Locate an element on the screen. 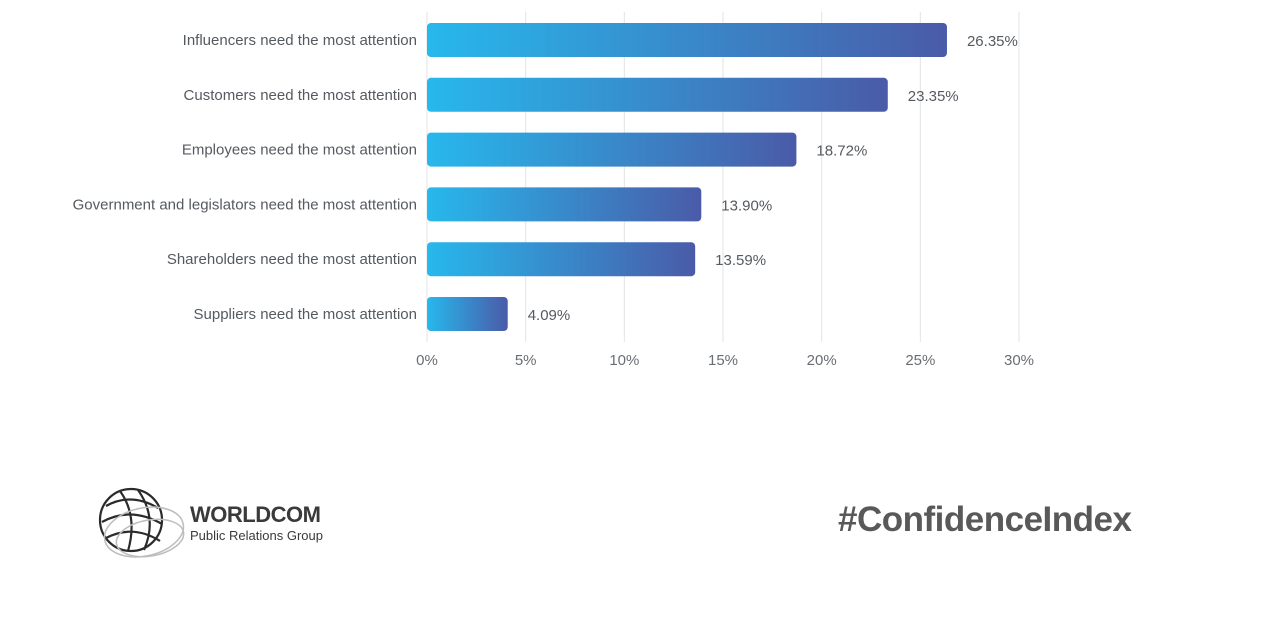  globe-icon is located at coordinates (141, 522).